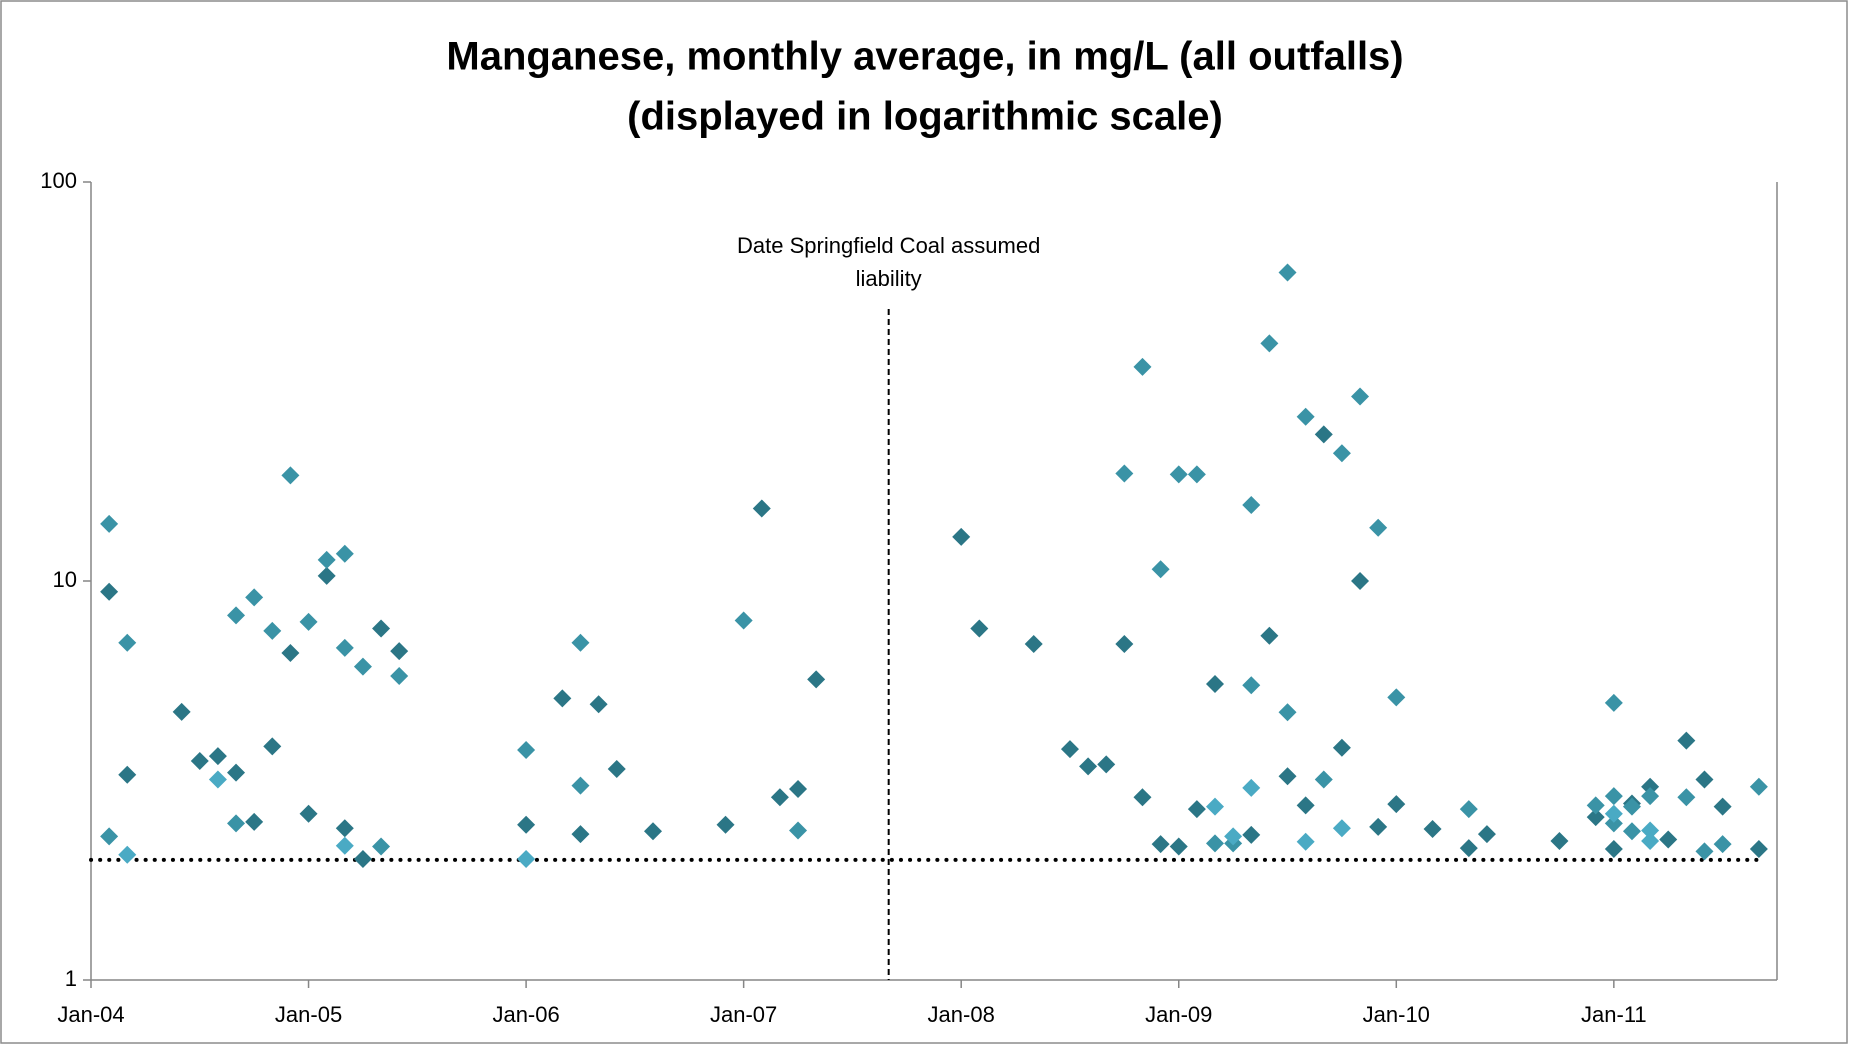 This screenshot has height=1045, width=1849. I want to click on y-tick-label: 10, so click(65, 579).